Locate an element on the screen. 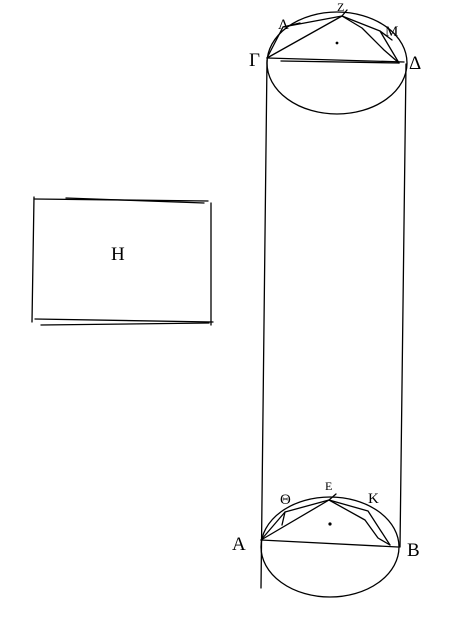  label-beta: Β is located at coordinates (413, 550).